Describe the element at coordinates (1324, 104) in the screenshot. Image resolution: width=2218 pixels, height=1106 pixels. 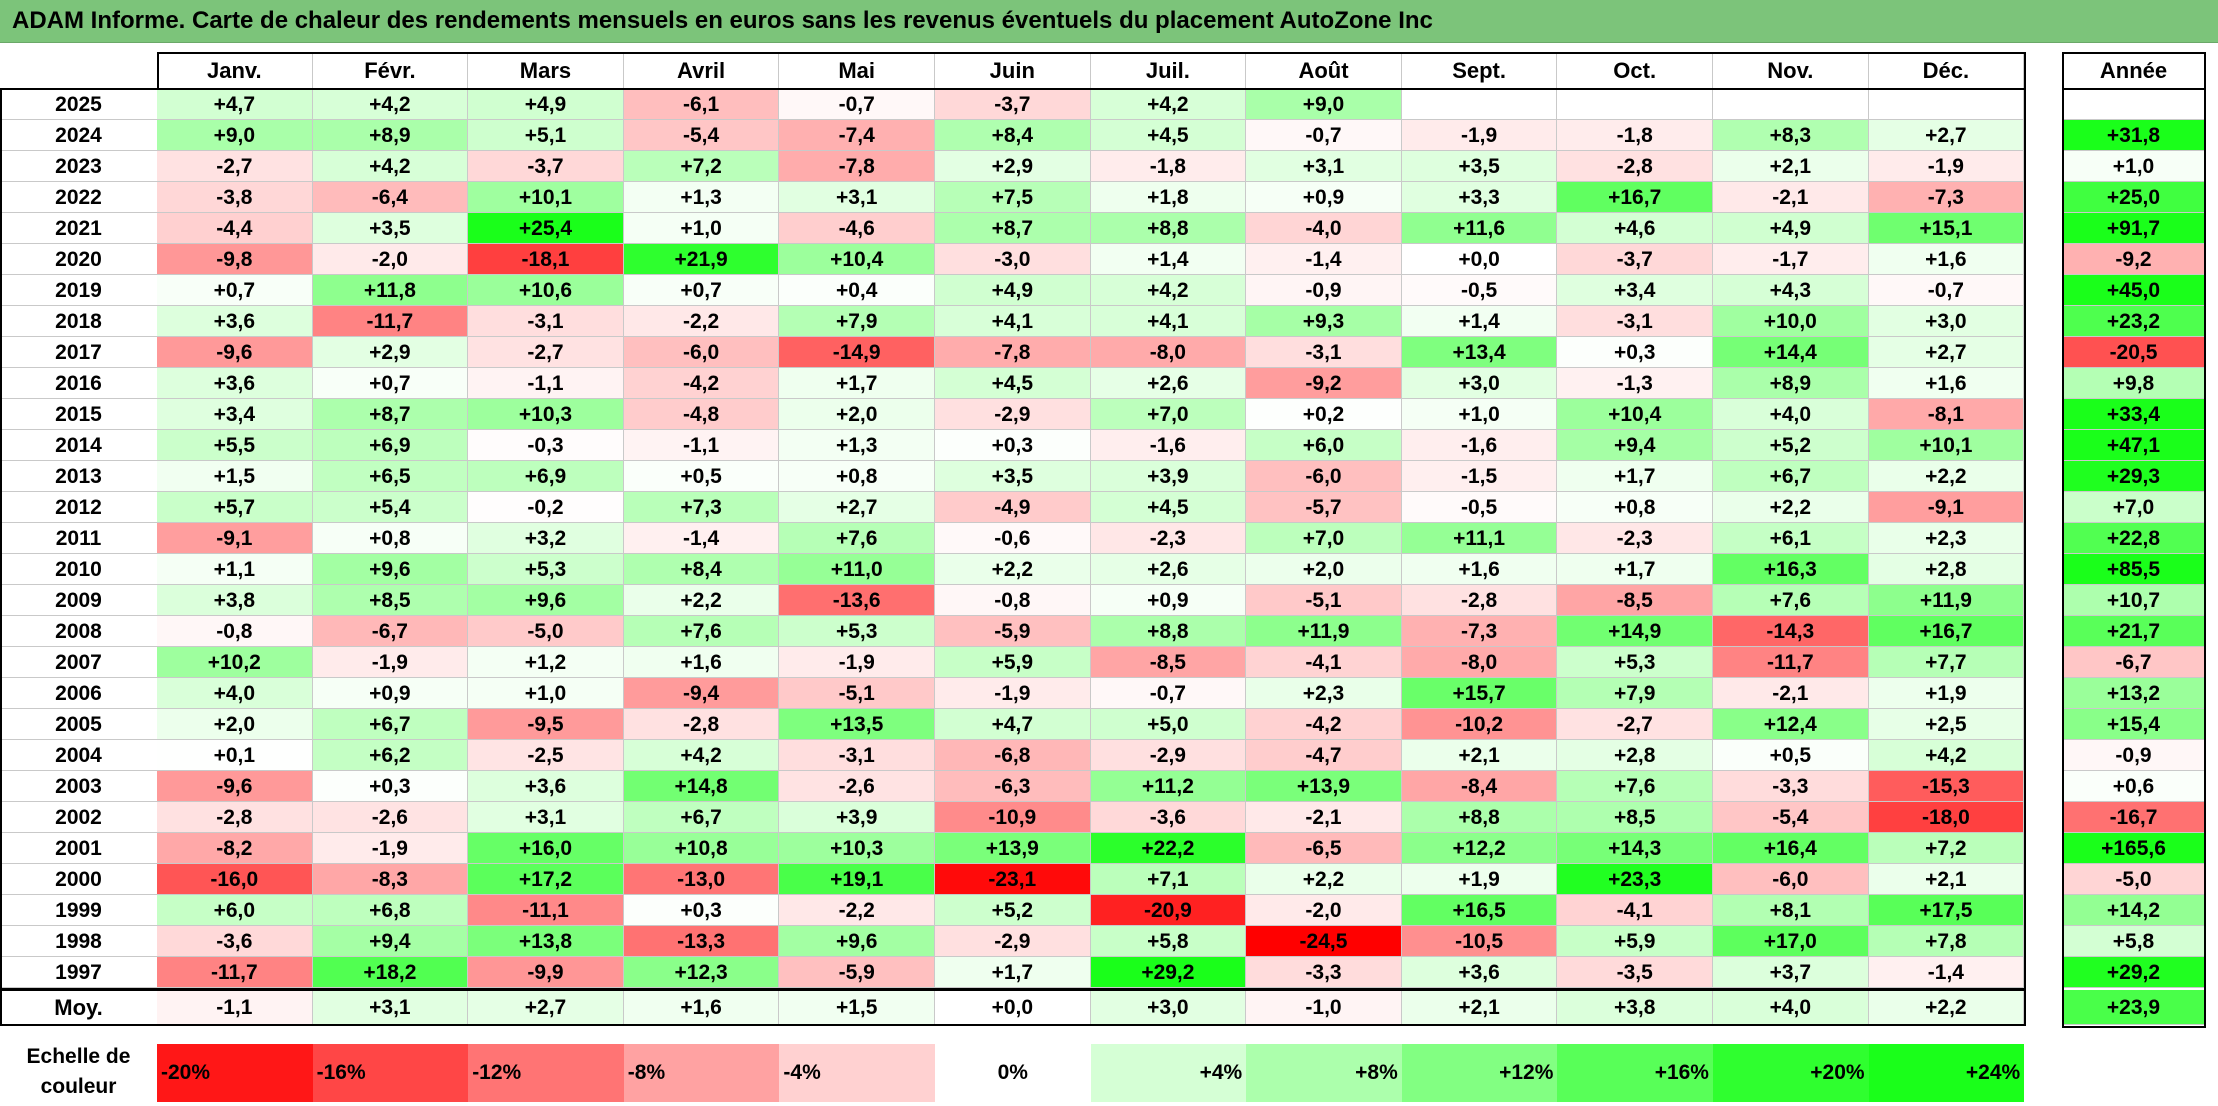
I see `heatmap-cell: +9,0` at that location.